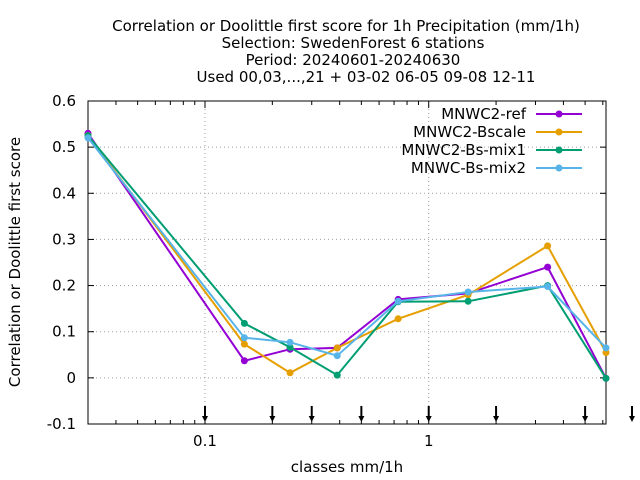 This screenshot has height=480, width=640. I want to click on y-tick-label: 0.5, so click(64, 147).